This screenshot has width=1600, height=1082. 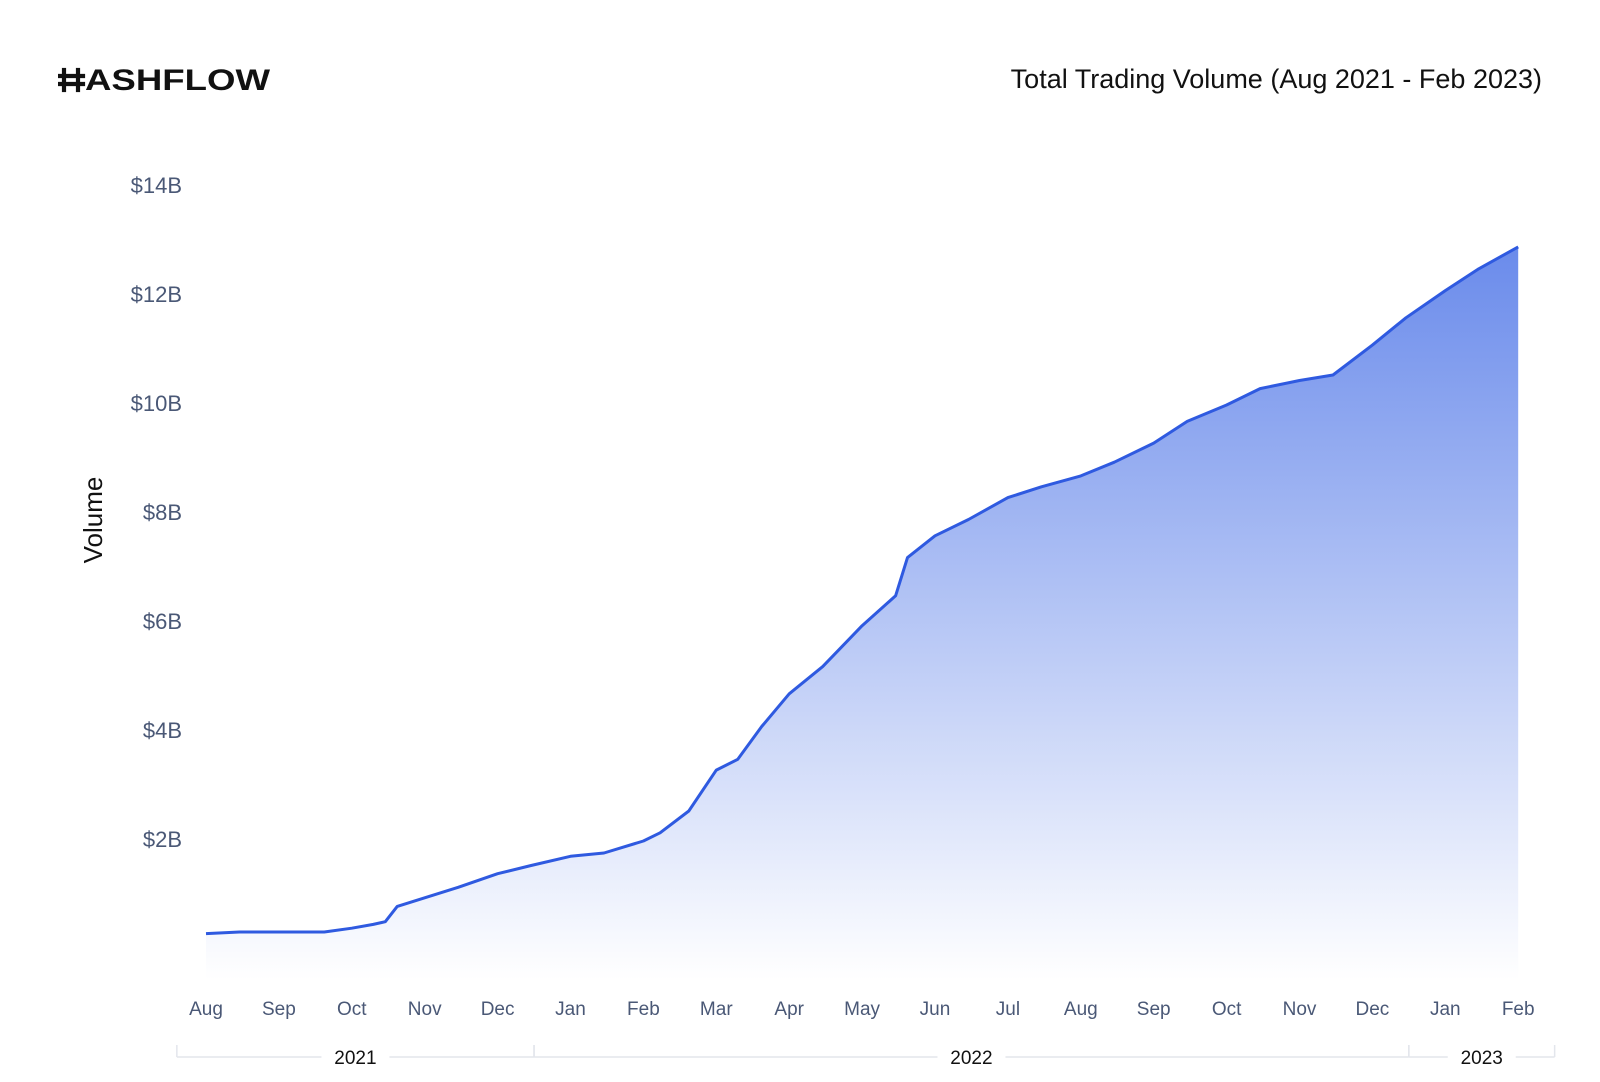 What do you see at coordinates (1482, 1058) in the screenshot?
I see `year-label: 2023` at bounding box center [1482, 1058].